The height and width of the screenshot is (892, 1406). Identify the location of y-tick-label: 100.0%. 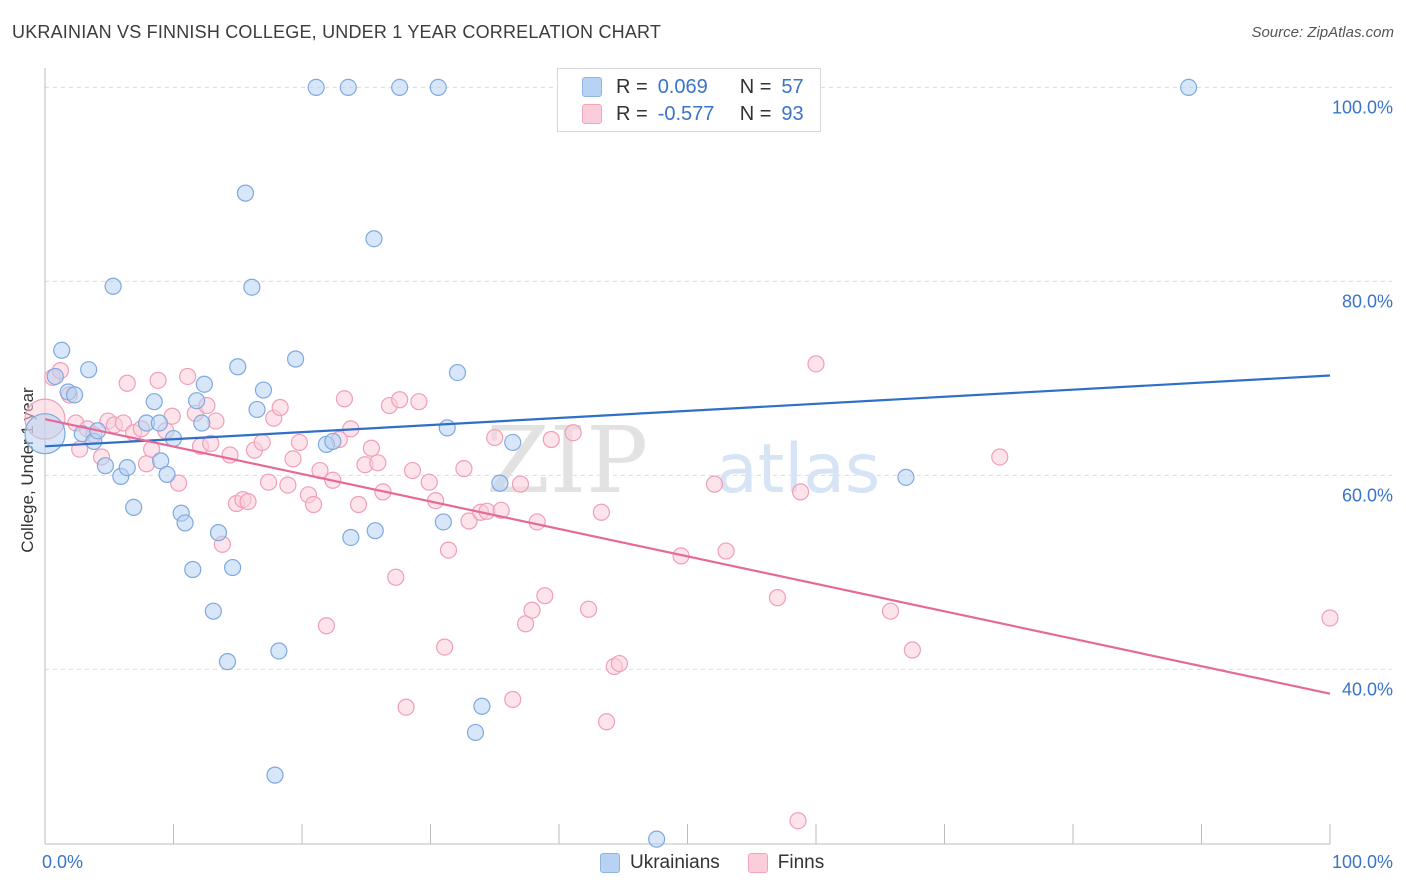
(1362, 107).